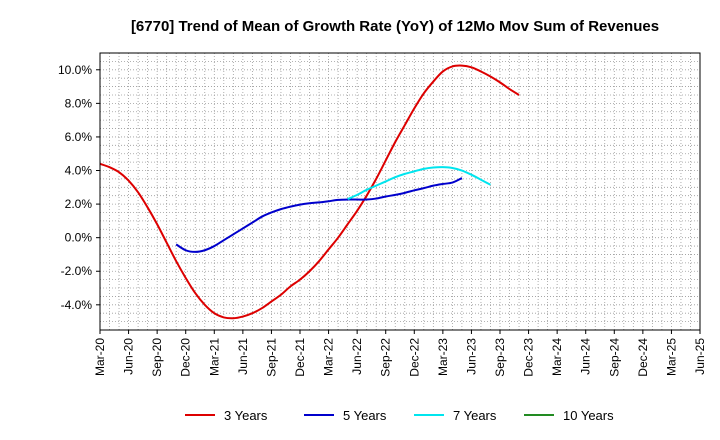 The image size is (720, 440). What do you see at coordinates (471, 356) in the screenshot?
I see `x-tick-label: Jun-23` at bounding box center [471, 356].